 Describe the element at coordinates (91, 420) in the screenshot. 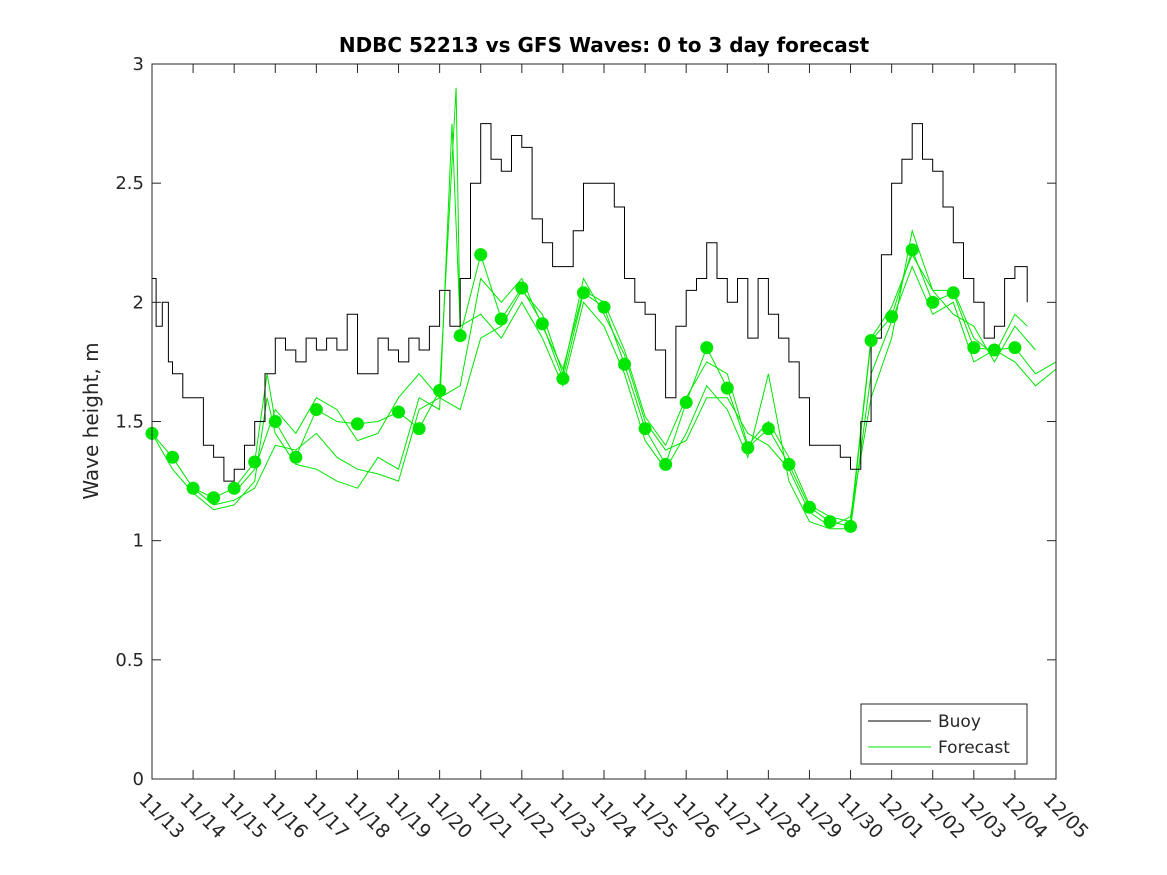

I see `y-axis-label: Wave height, m` at that location.